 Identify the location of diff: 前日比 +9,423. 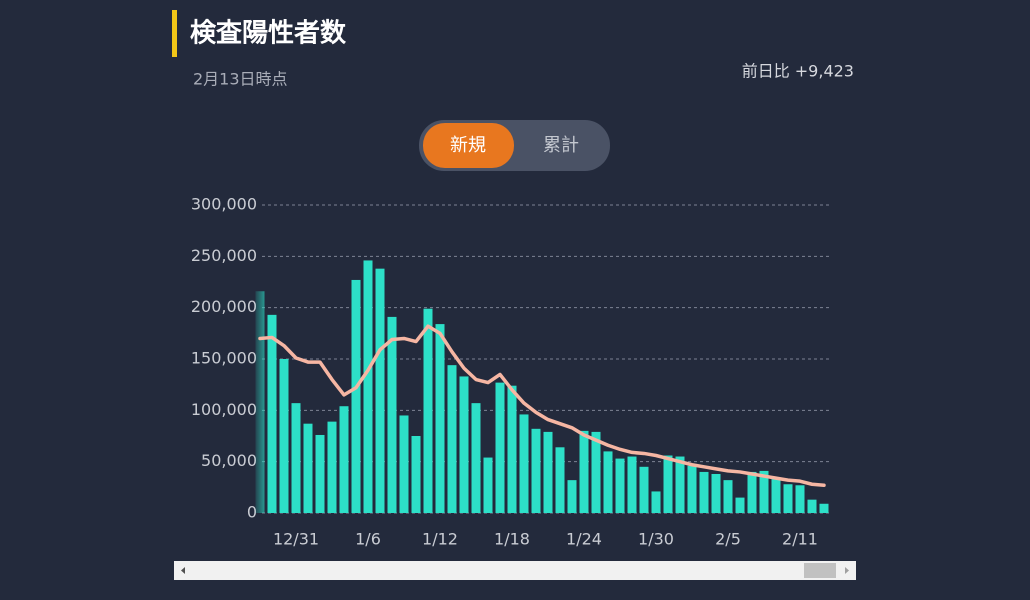
(798, 71).